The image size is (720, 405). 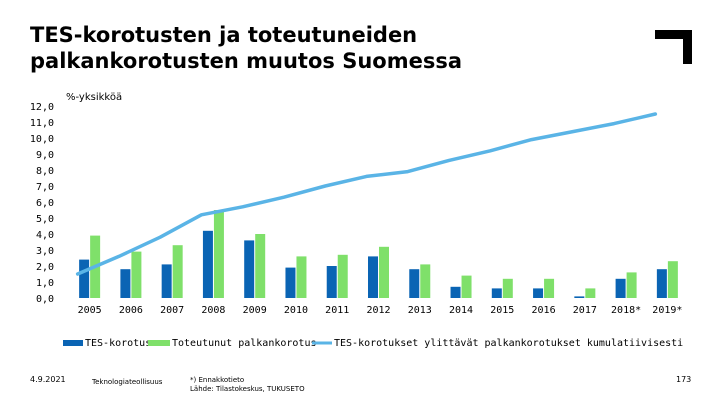 I want to click on corner-logo-icon, so click(x=673, y=47).